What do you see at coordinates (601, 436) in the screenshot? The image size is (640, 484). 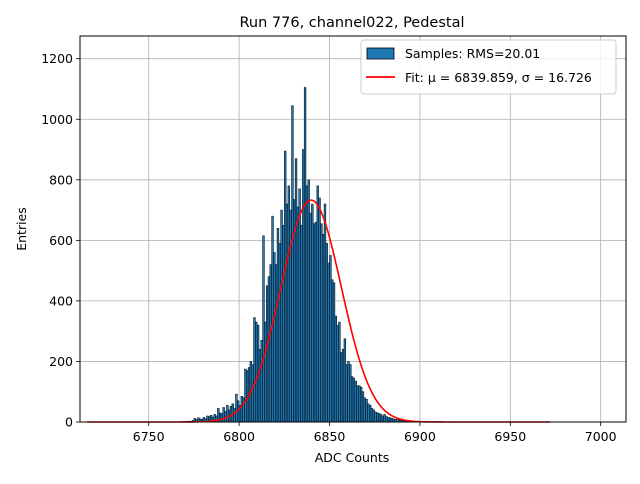 I see `x-tick-label: 7000` at bounding box center [601, 436].